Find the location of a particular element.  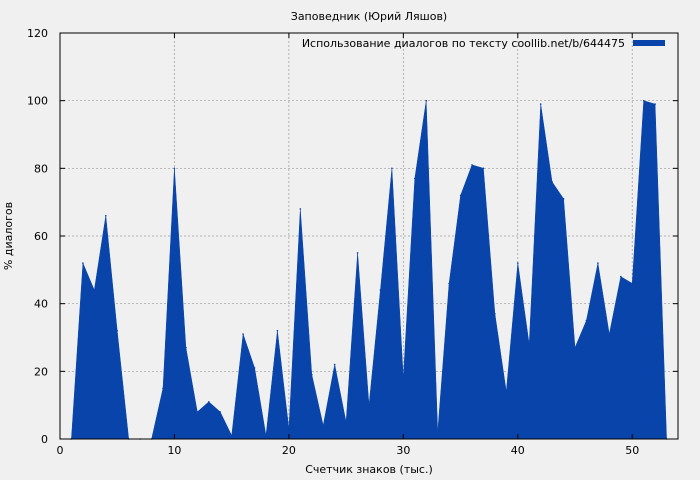

legend-swatch is located at coordinates (649, 43).